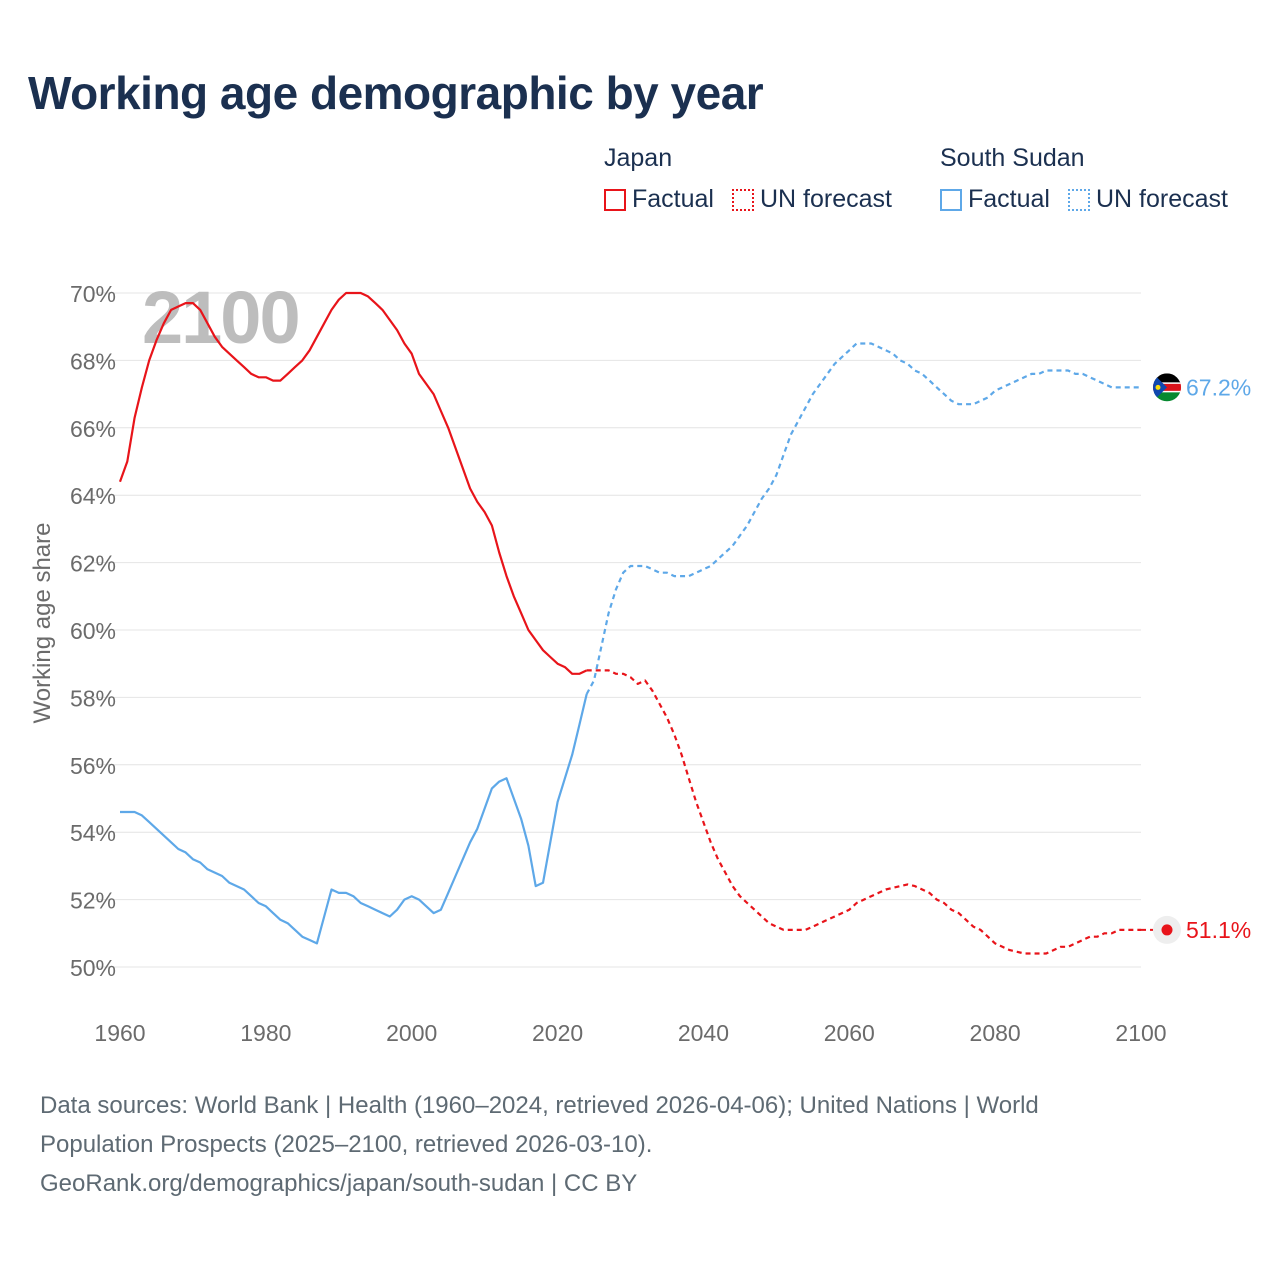  What do you see at coordinates (1012, 158) in the screenshot?
I see `legend-country-south-sudan: South Sudan` at bounding box center [1012, 158].